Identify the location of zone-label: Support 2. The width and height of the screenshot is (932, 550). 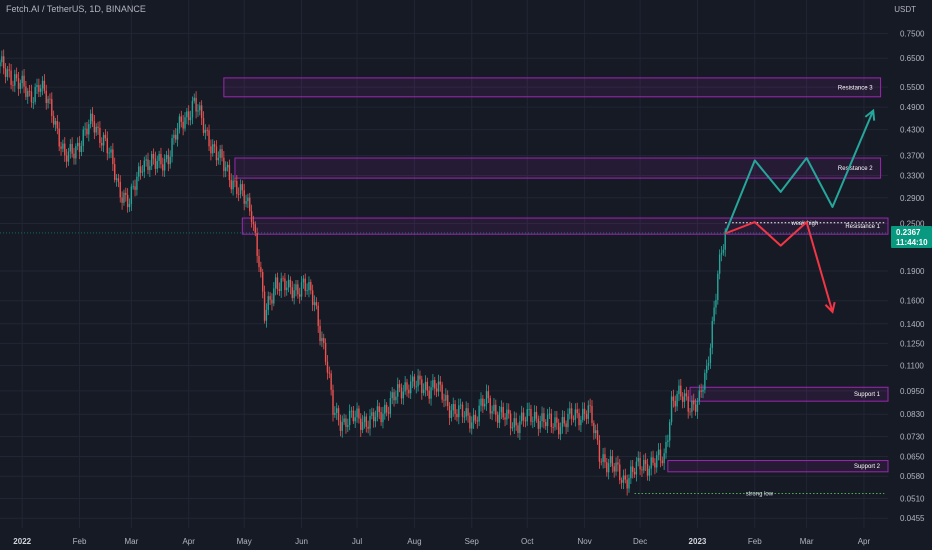
(867, 467).